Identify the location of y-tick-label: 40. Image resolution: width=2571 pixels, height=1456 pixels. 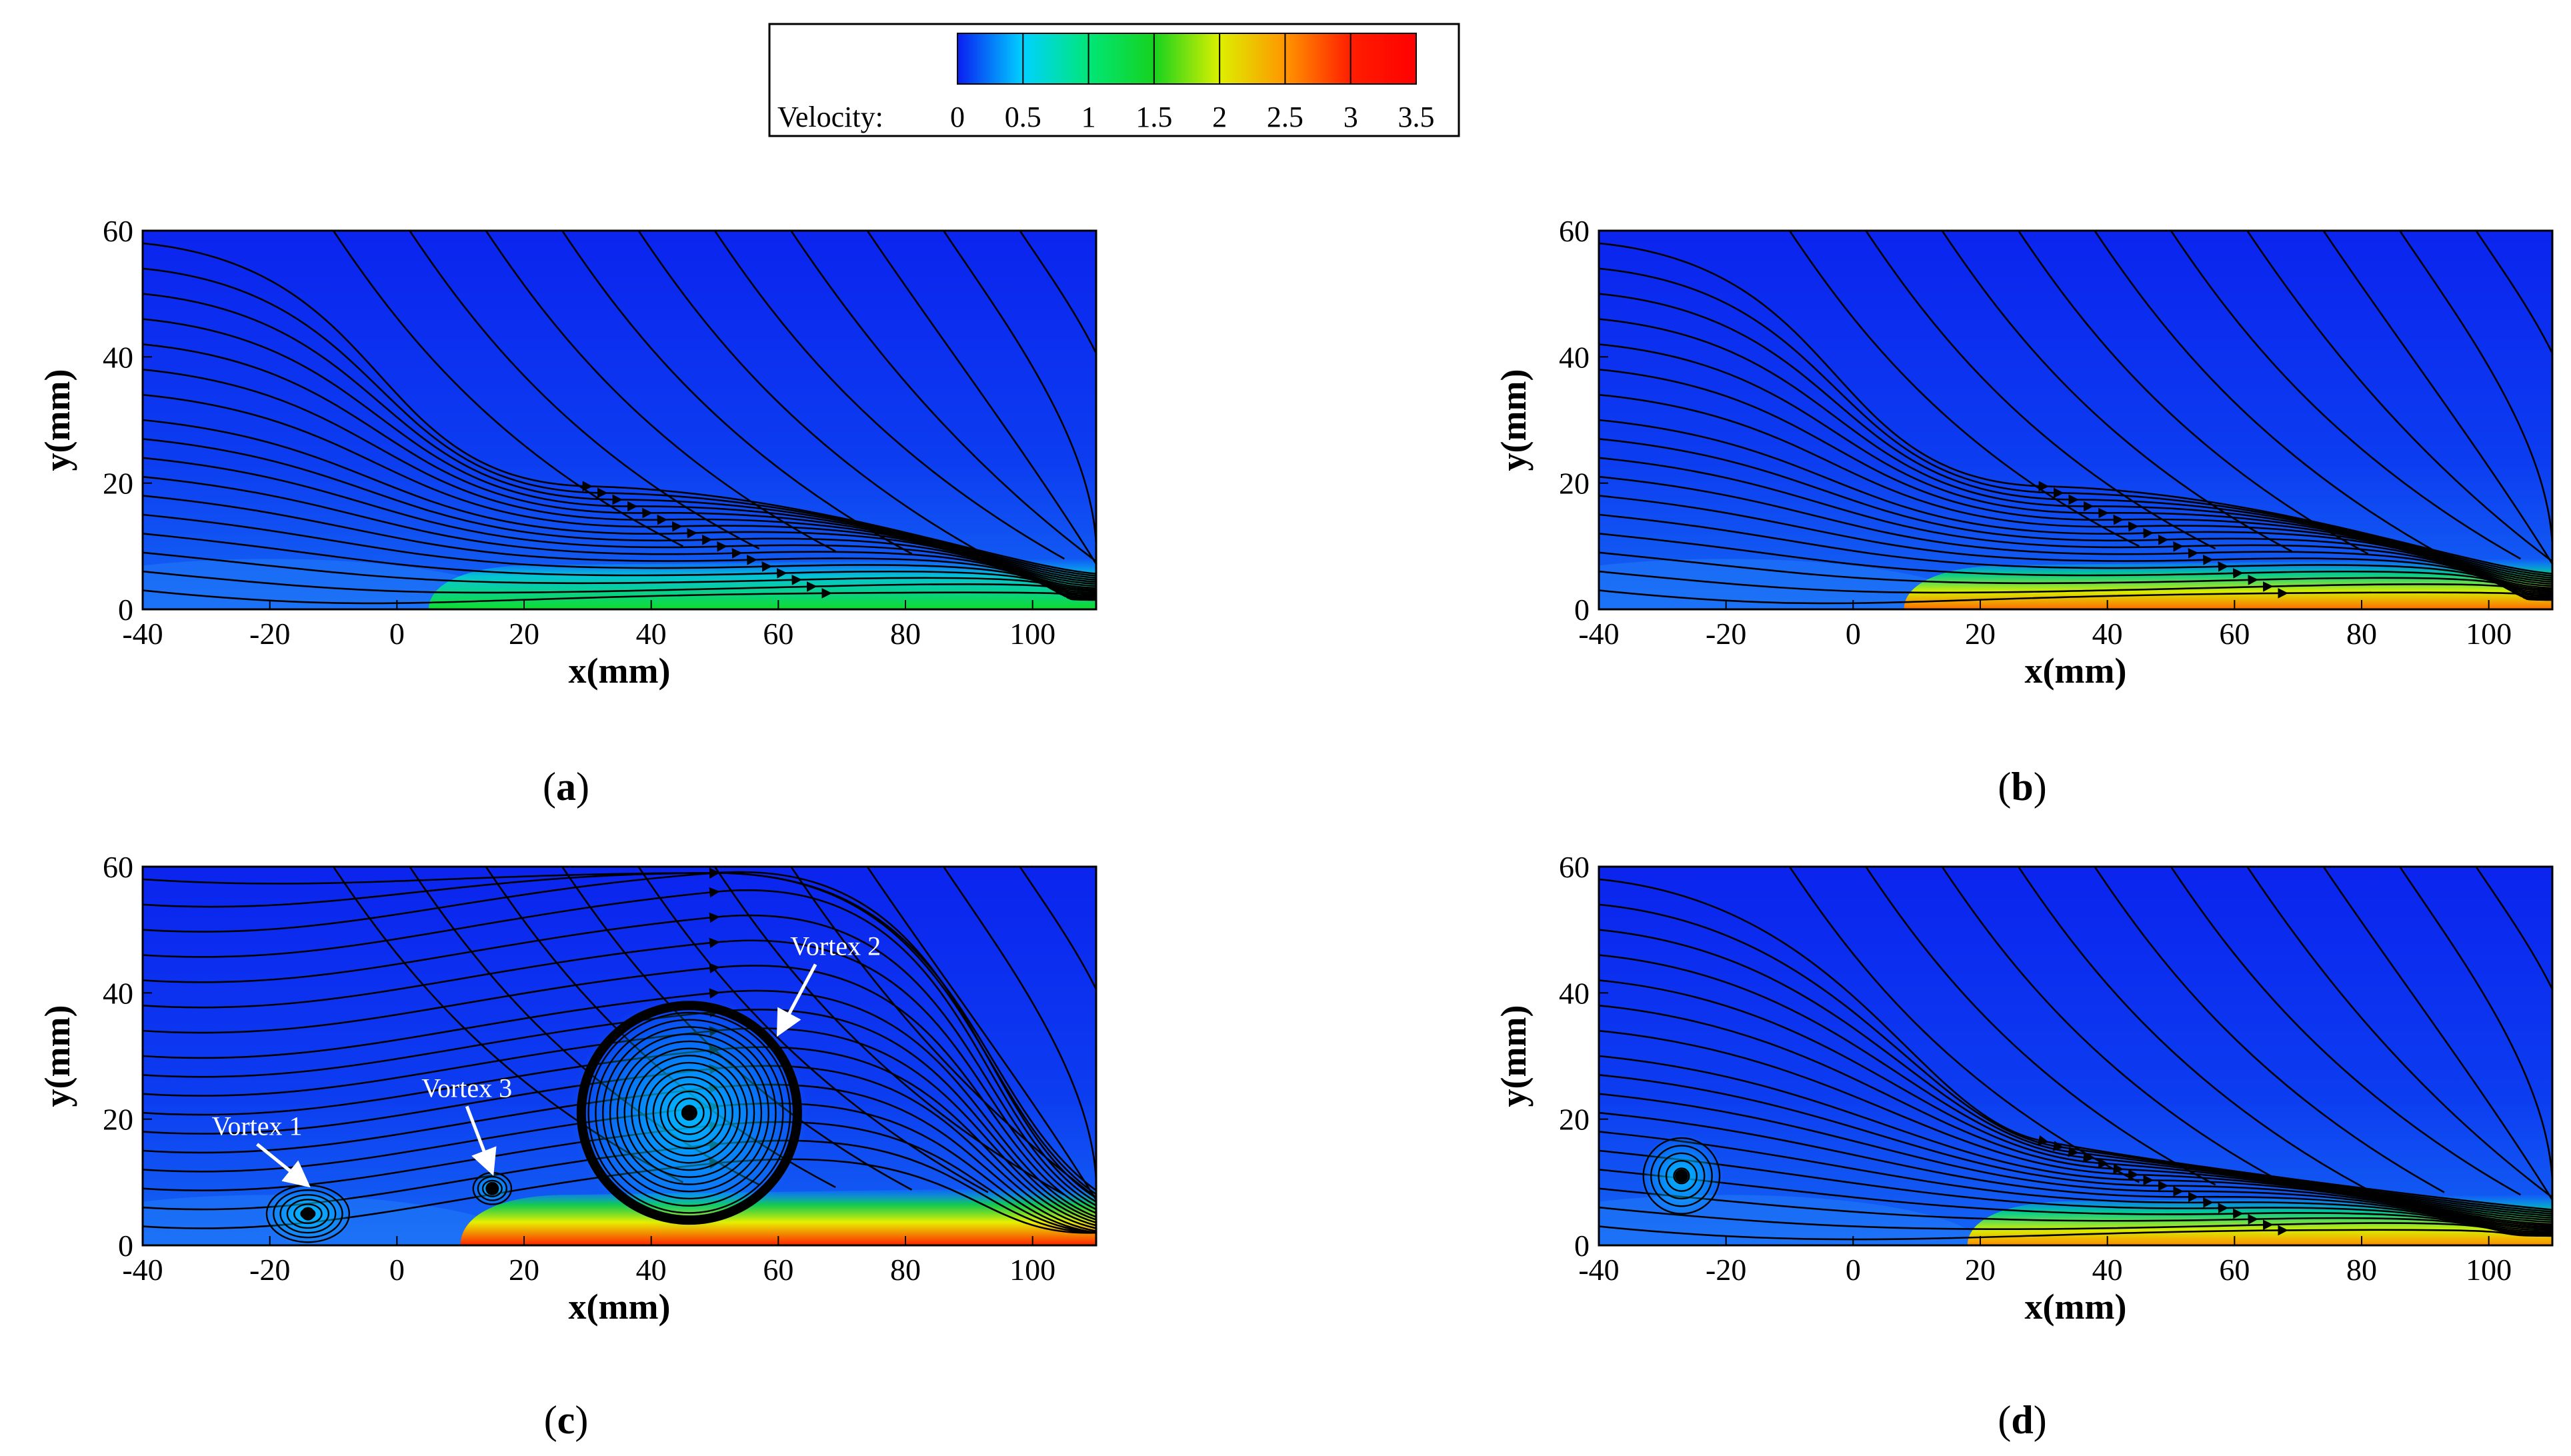
(118, 993).